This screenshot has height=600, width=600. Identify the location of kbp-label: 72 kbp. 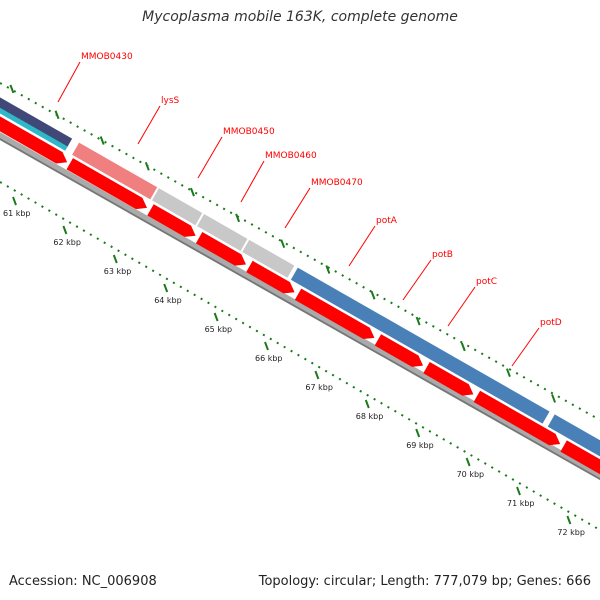
(571, 532).